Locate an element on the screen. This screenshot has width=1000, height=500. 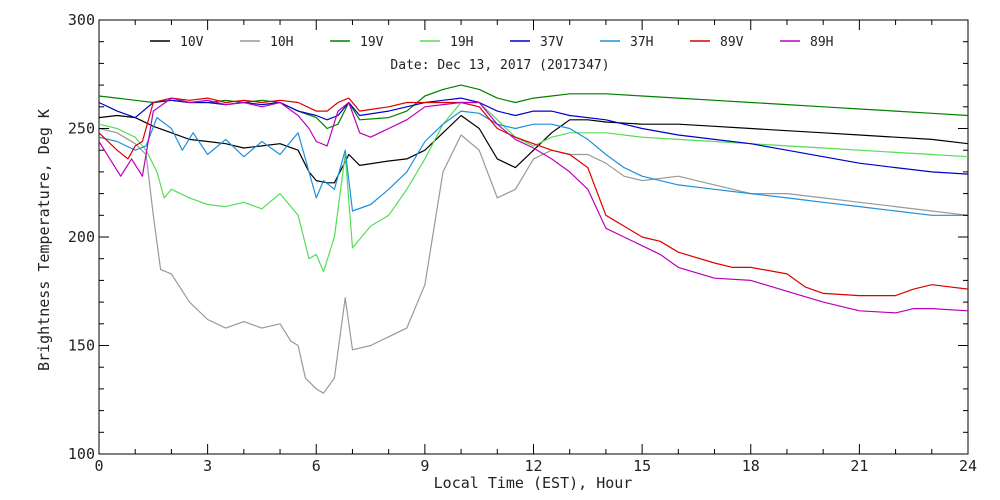
legend-label-89h: 89H is located at coordinates (821, 42).